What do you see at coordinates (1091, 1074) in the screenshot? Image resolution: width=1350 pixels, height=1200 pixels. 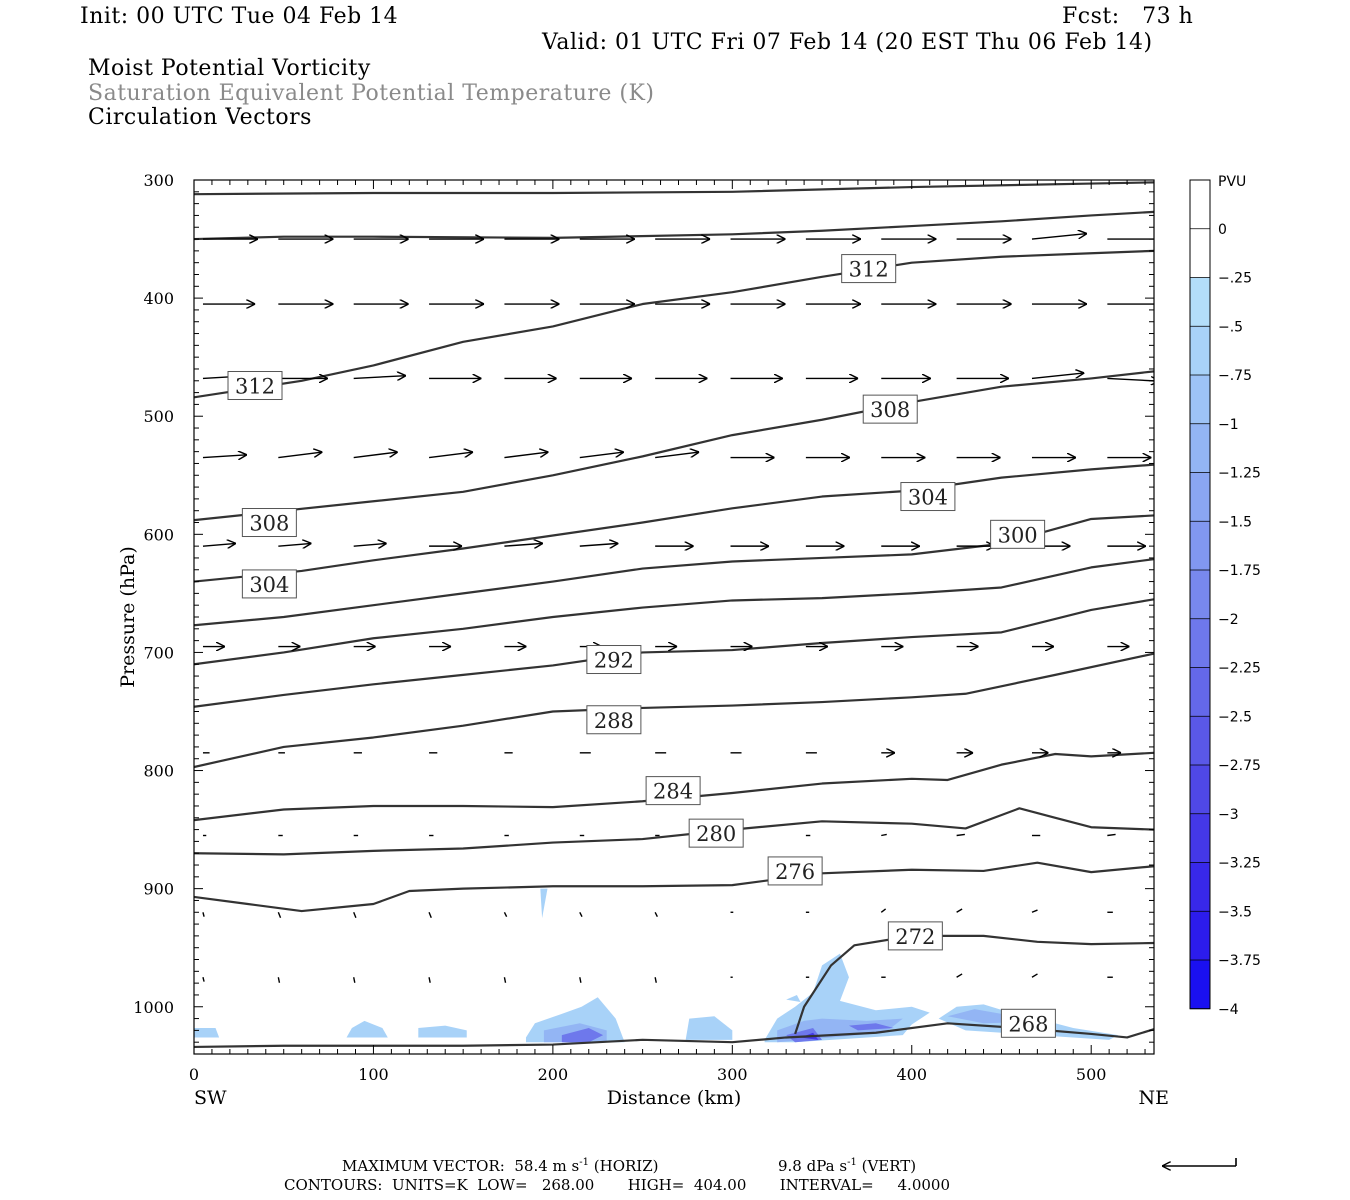 I see `x-tick-label: 500` at bounding box center [1091, 1074].